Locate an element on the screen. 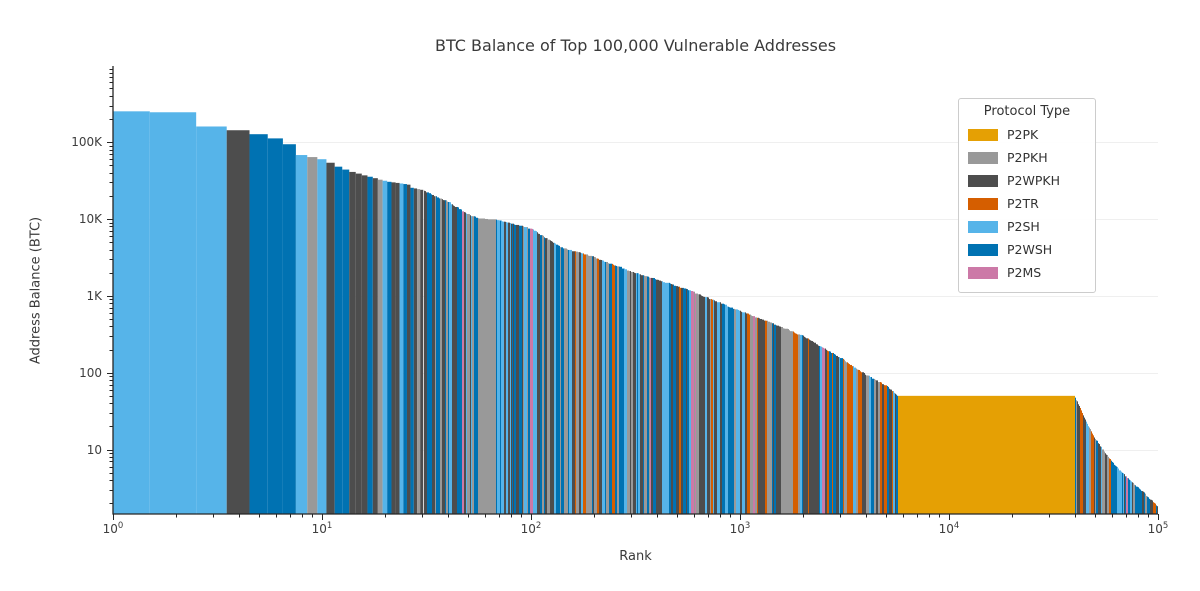  legend-label: P2PKH is located at coordinates (1027, 157).